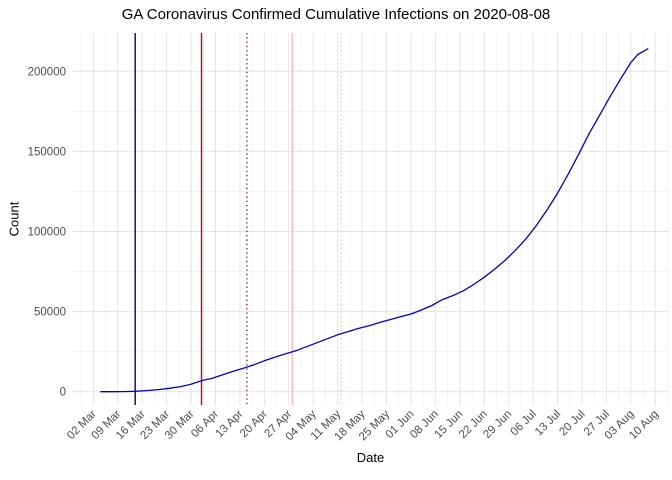 The image size is (672, 480). I want to click on x-tick-label: 20 Jul, so click(572, 423).